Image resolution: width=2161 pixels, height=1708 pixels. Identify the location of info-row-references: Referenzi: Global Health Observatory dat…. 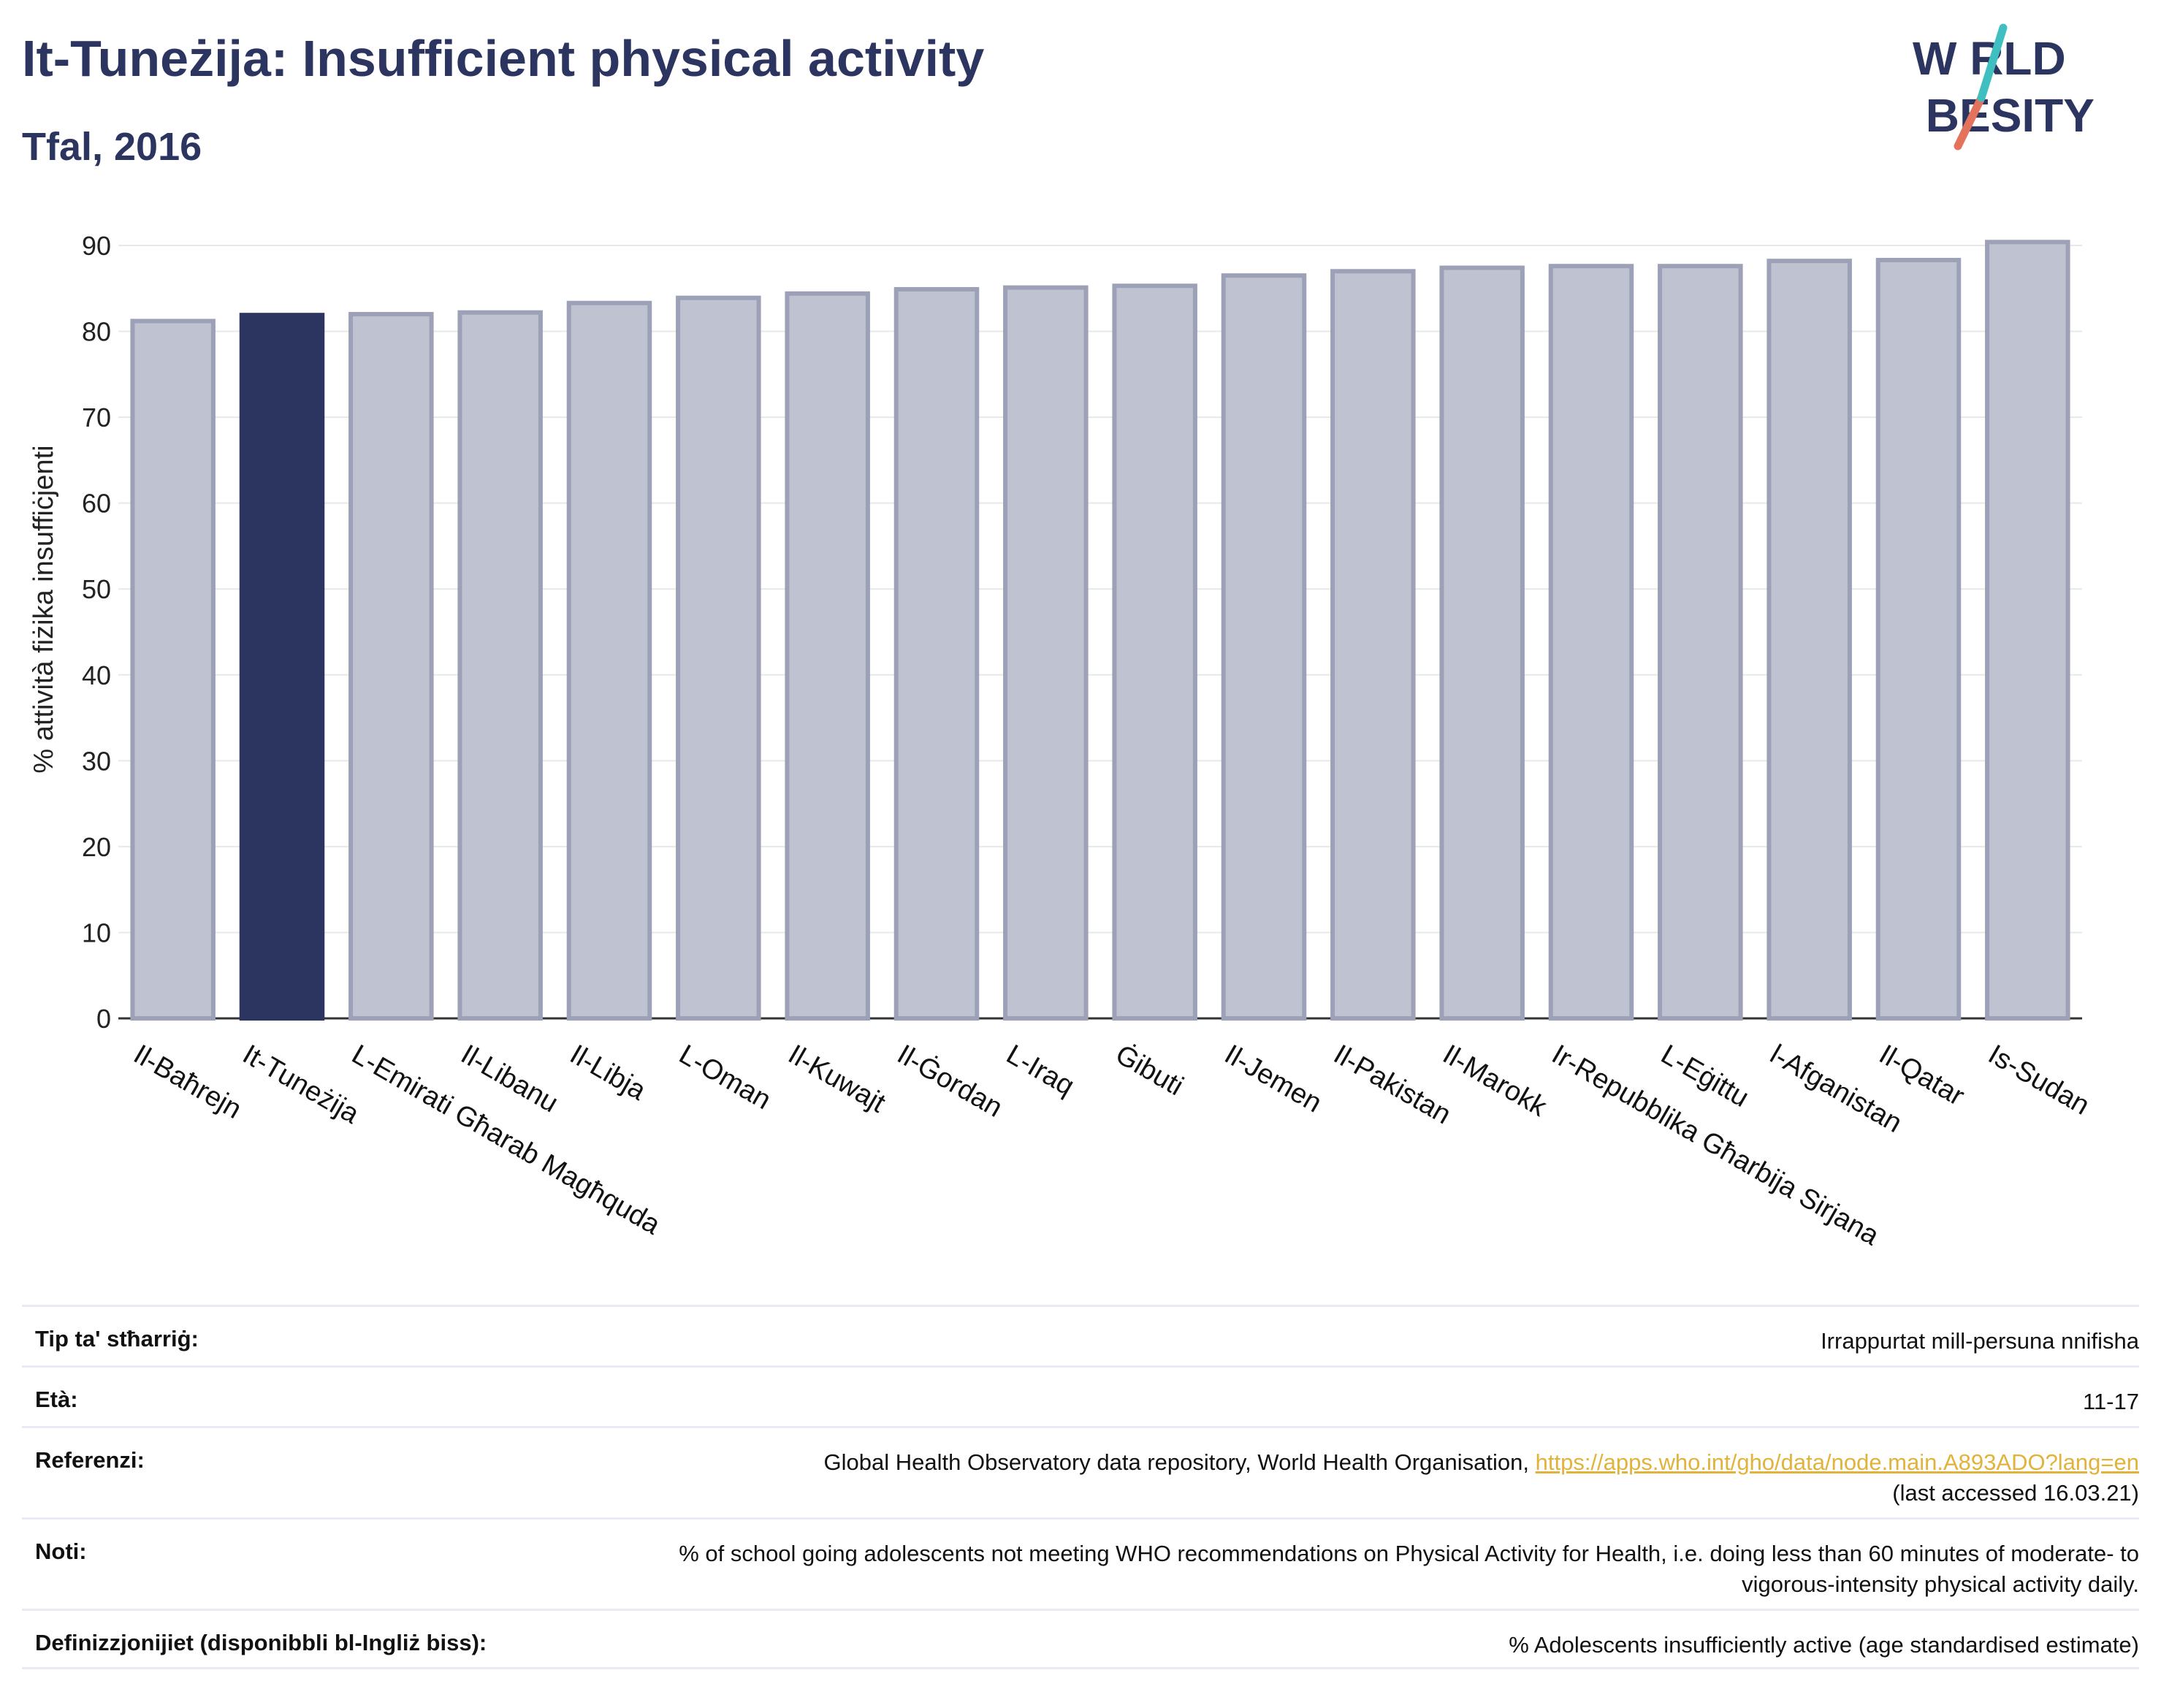
(1080, 1471).